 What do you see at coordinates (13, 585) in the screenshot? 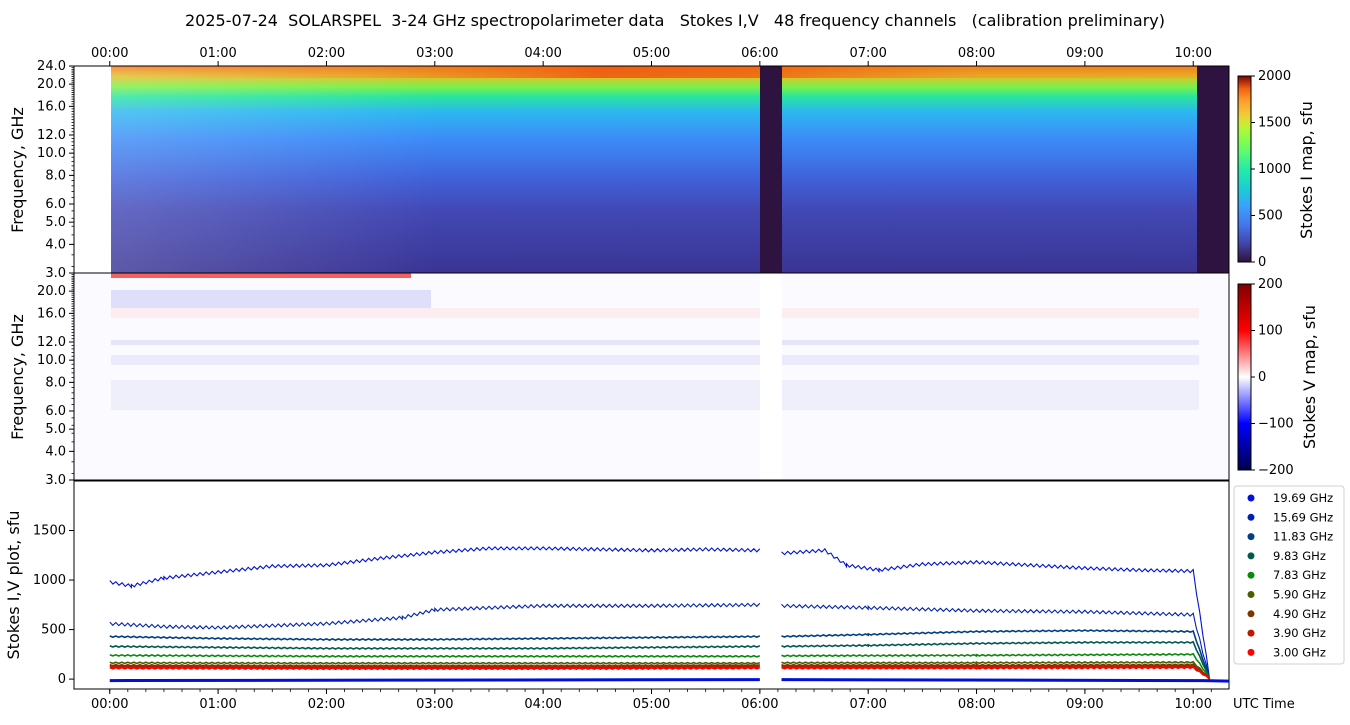
I see `stokes-plot-ylabel: Stokes I,V plot, sfu` at bounding box center [13, 585].